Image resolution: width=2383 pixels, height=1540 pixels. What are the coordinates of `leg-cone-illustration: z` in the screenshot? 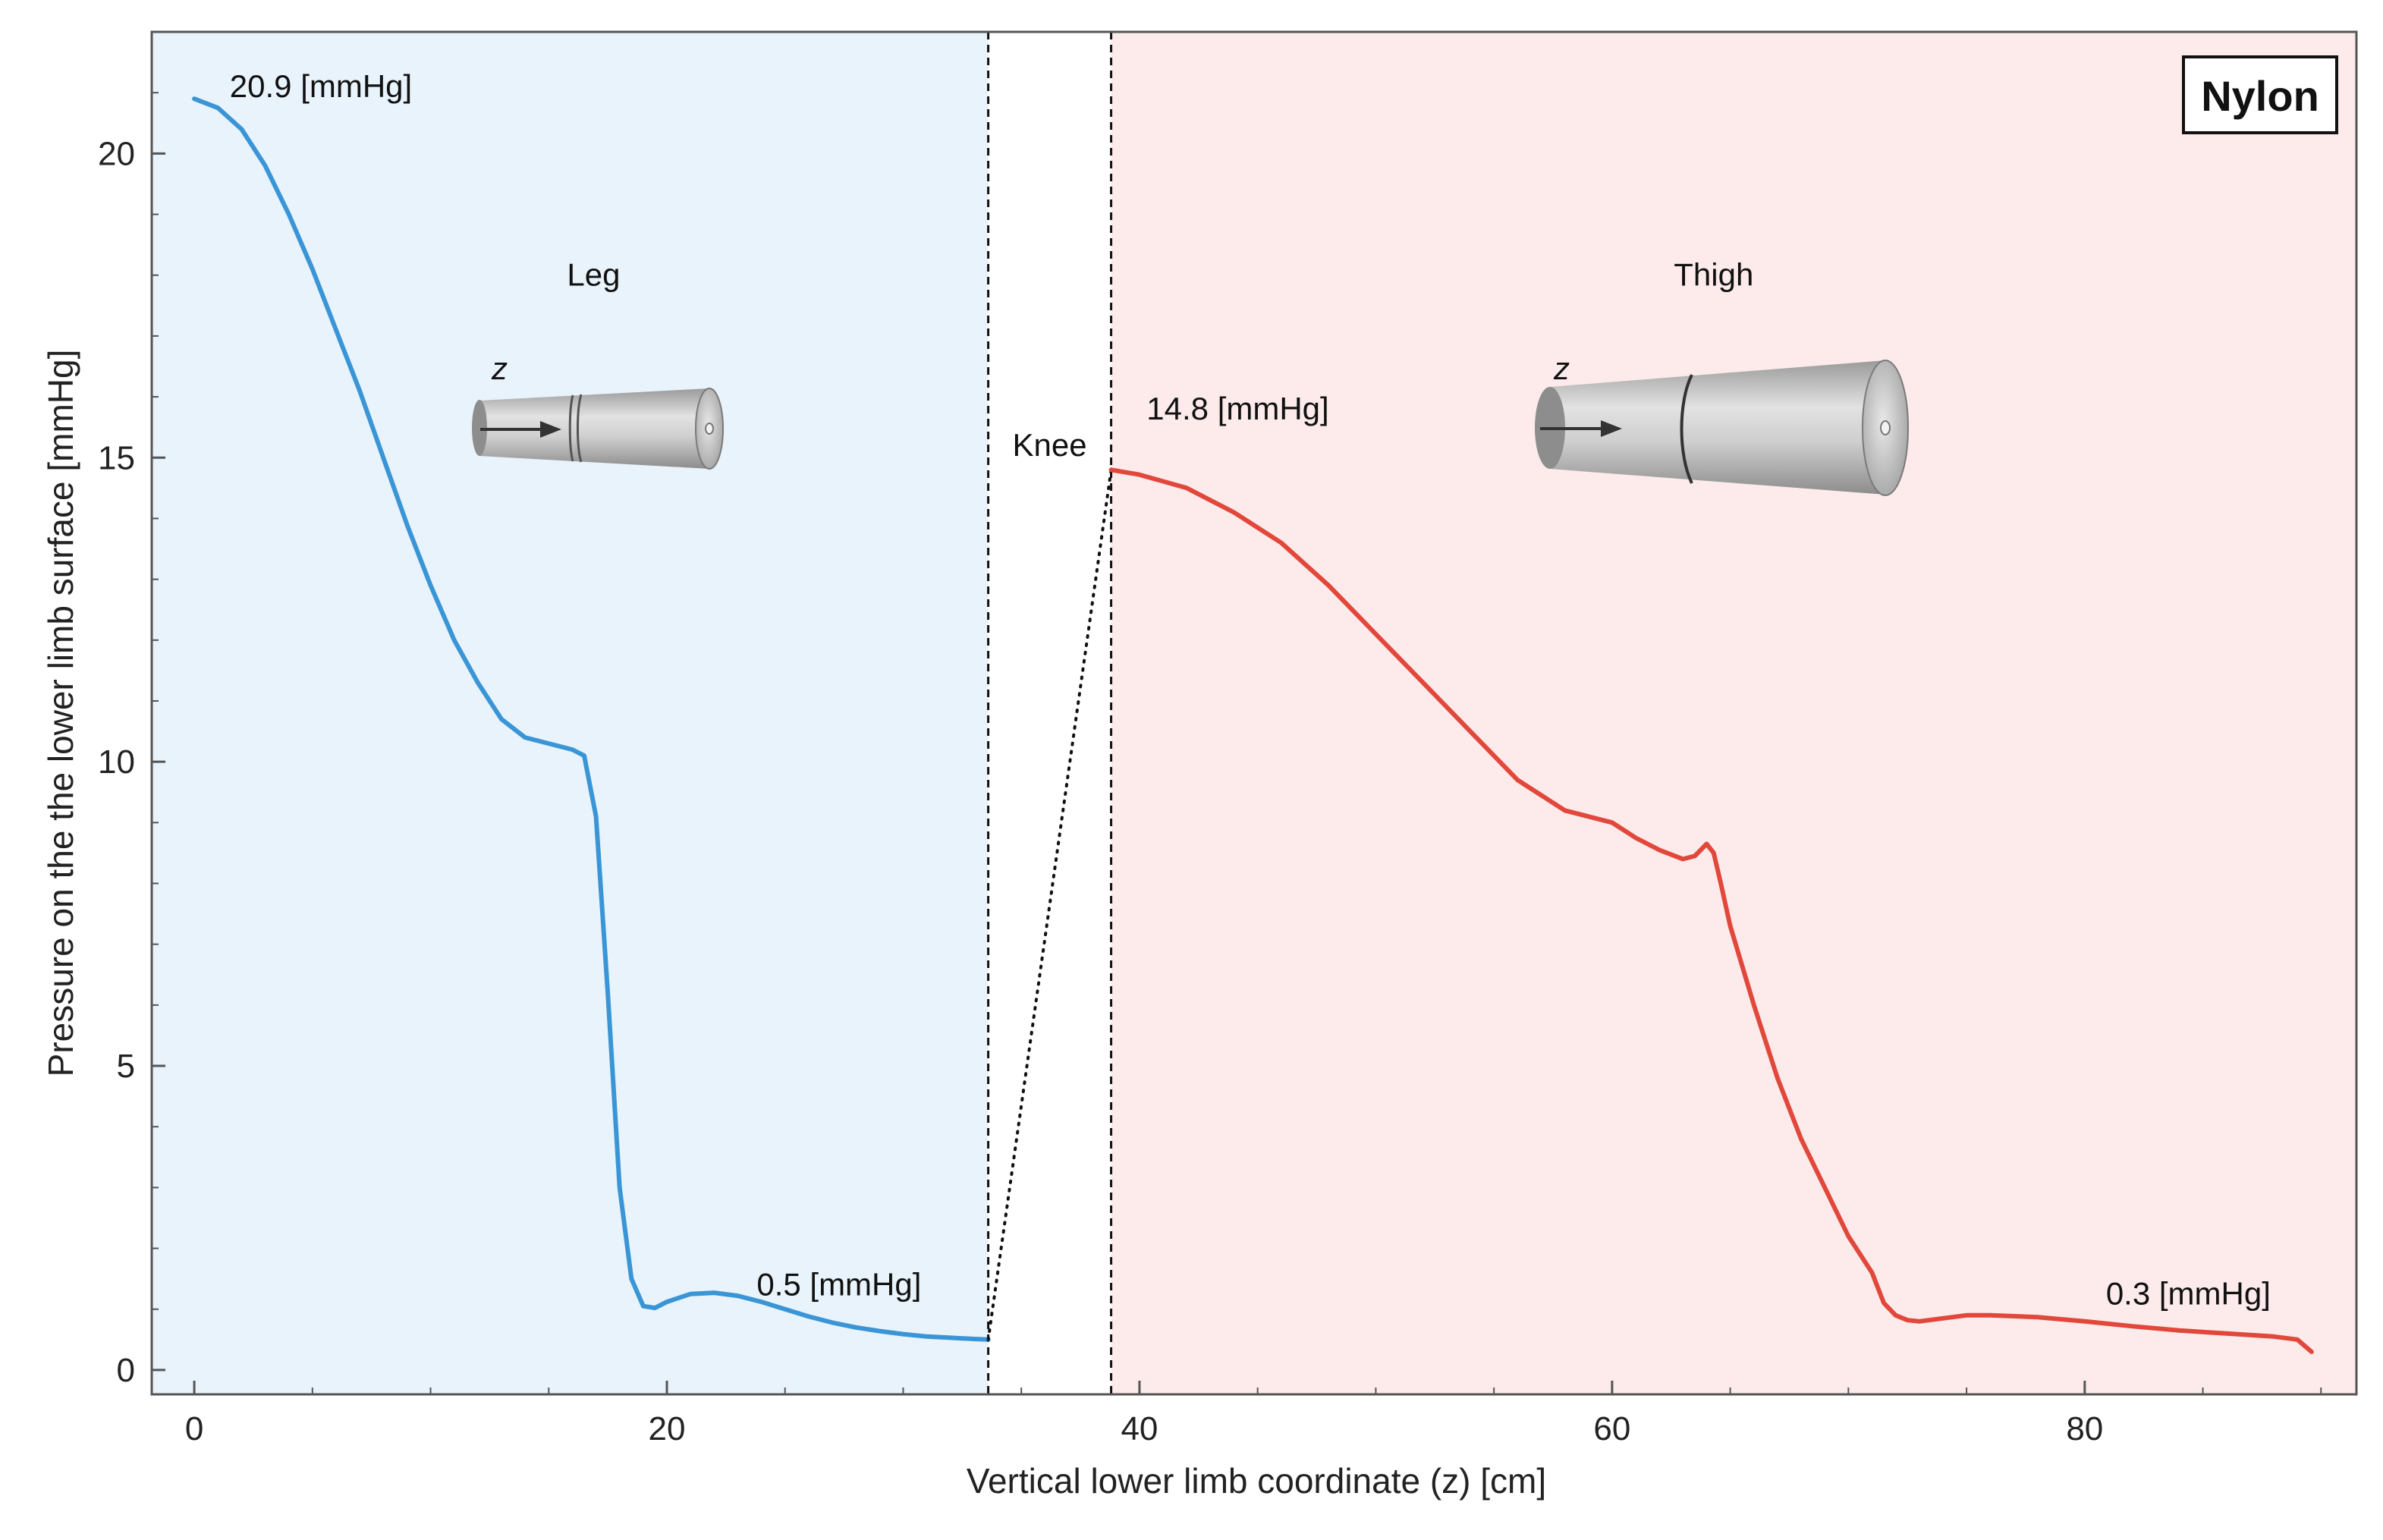 It's located at (598, 410).